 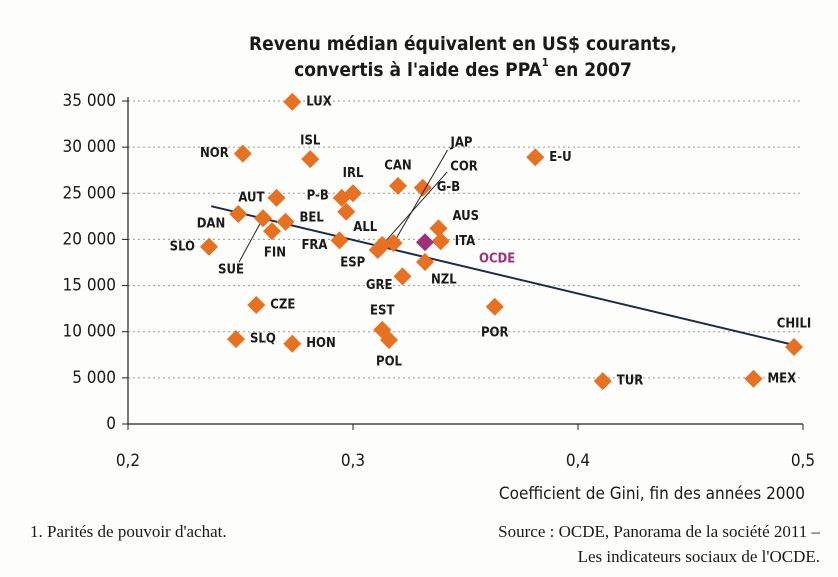 I want to click on point-label: JAP, so click(x=461, y=143).